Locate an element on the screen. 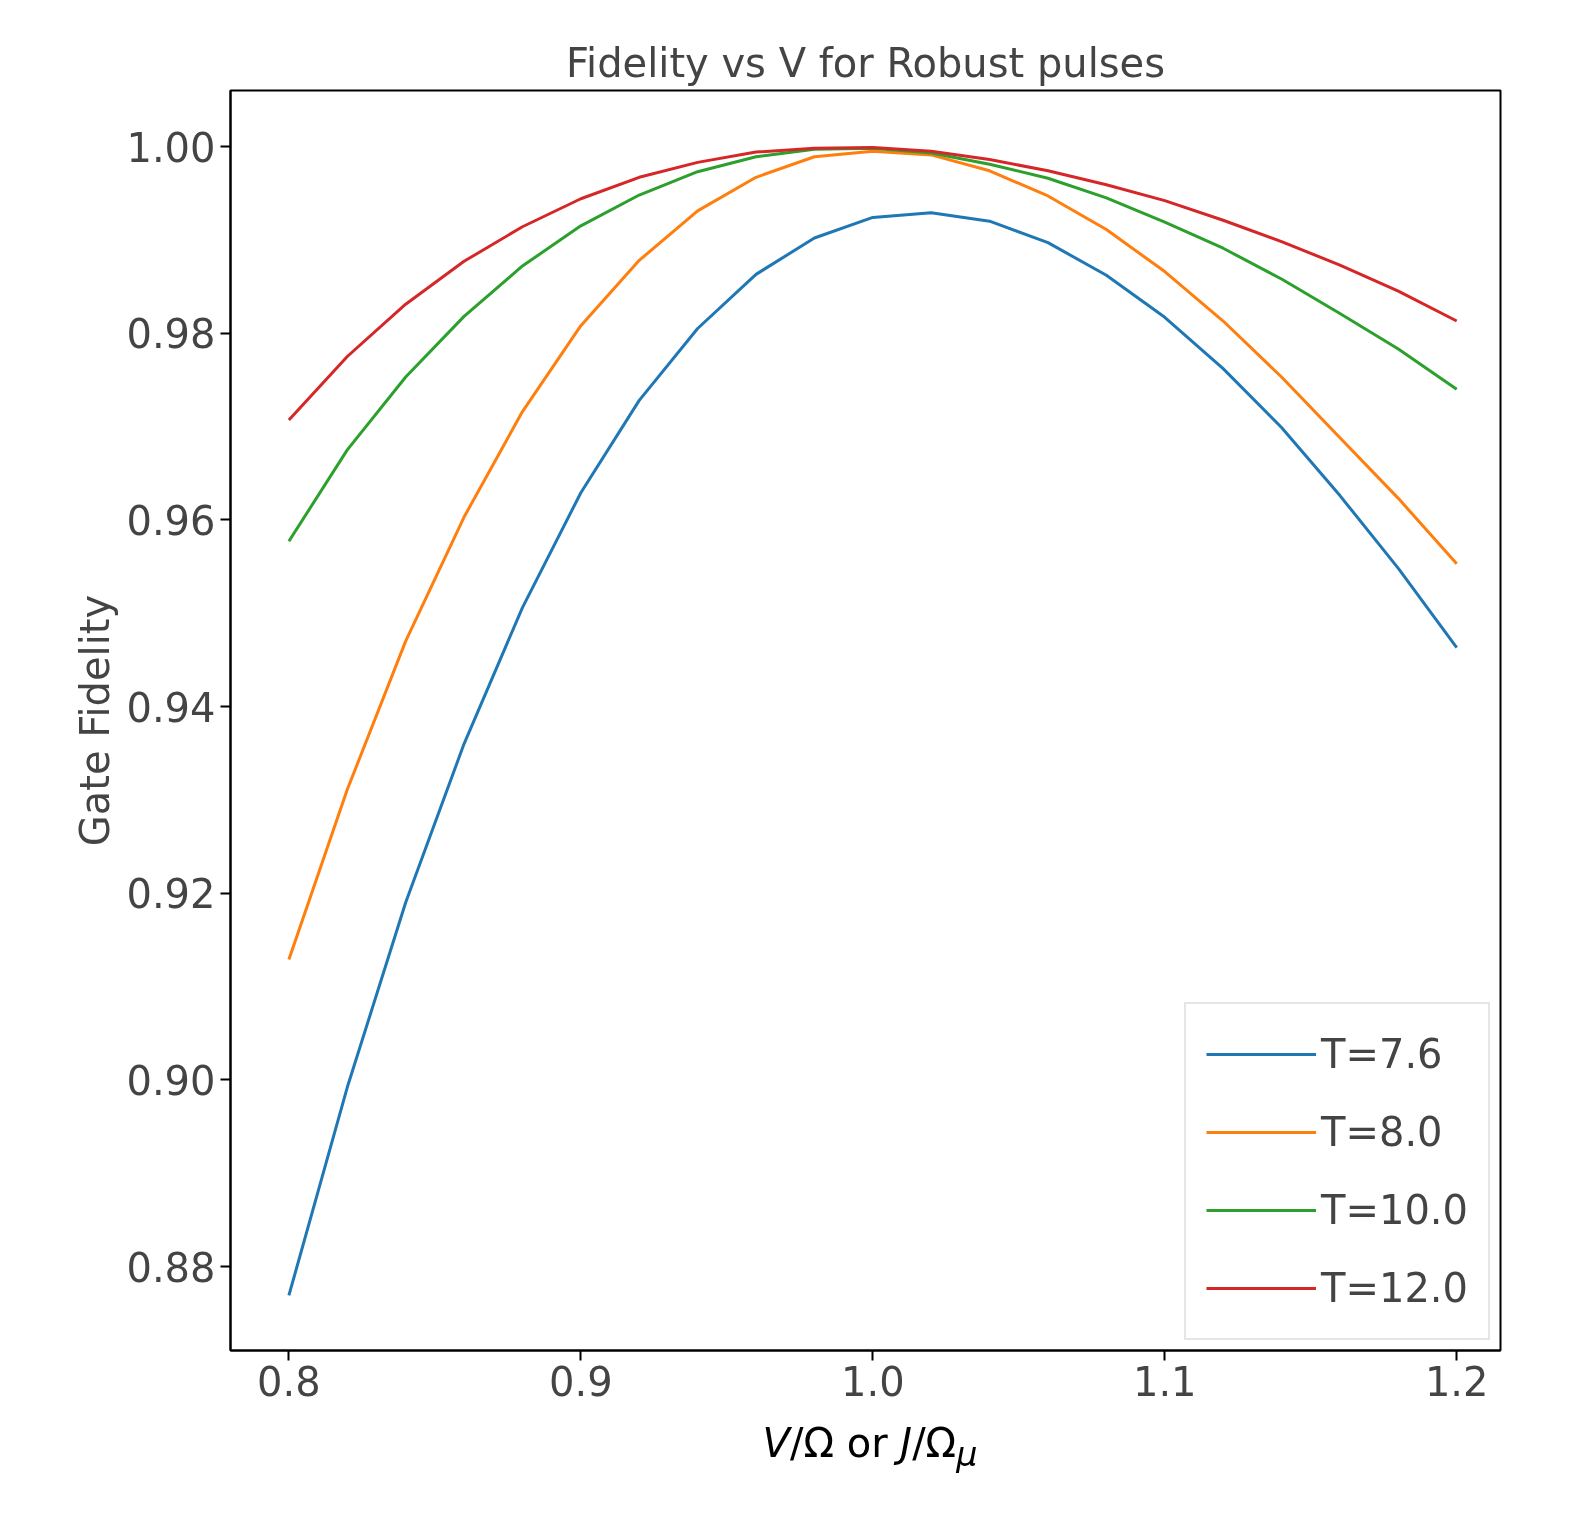 This screenshot has height=1537, width=1573. y-axis-title: Gate Fidelity is located at coordinates (95, 720).